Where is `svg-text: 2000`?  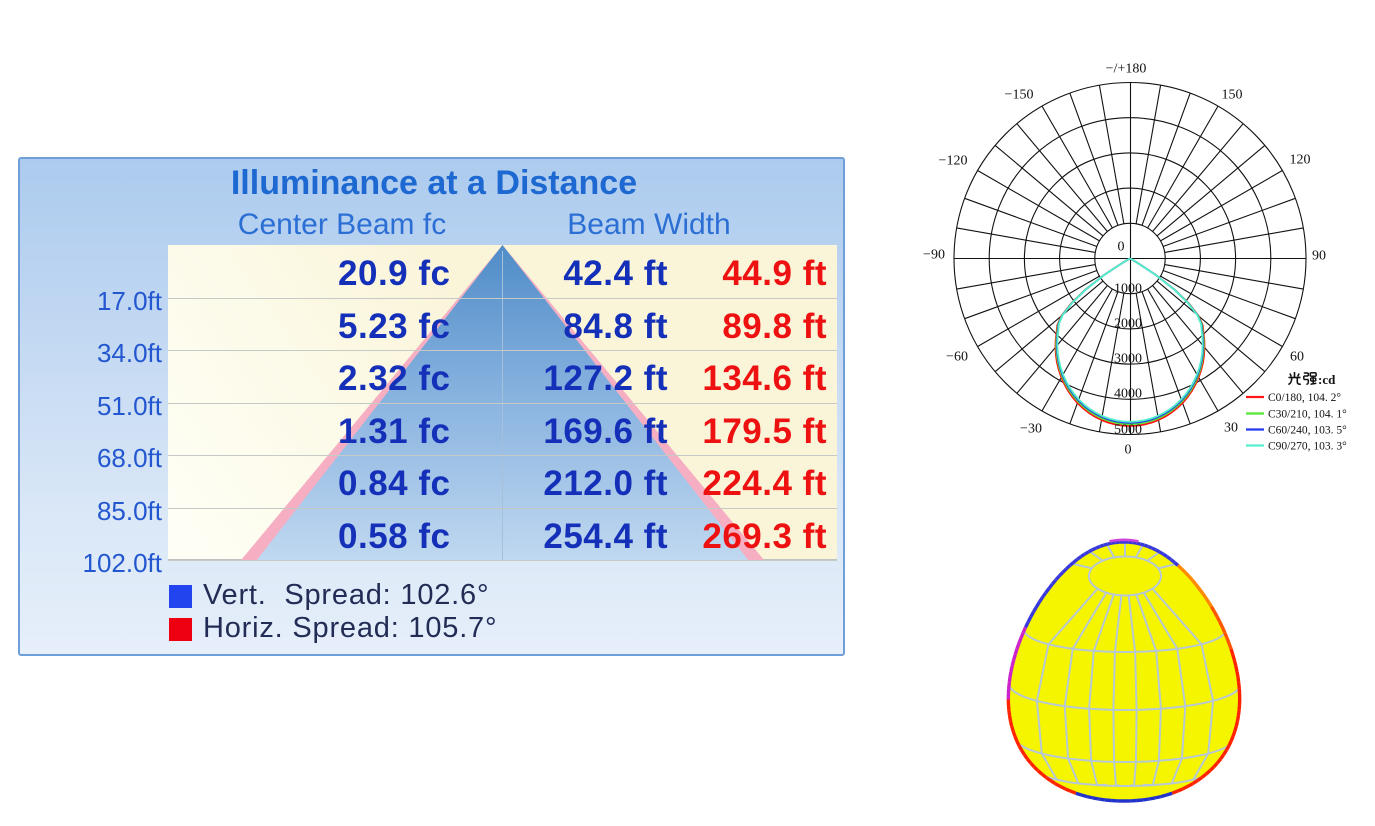 svg-text: 2000 is located at coordinates (1128, 324).